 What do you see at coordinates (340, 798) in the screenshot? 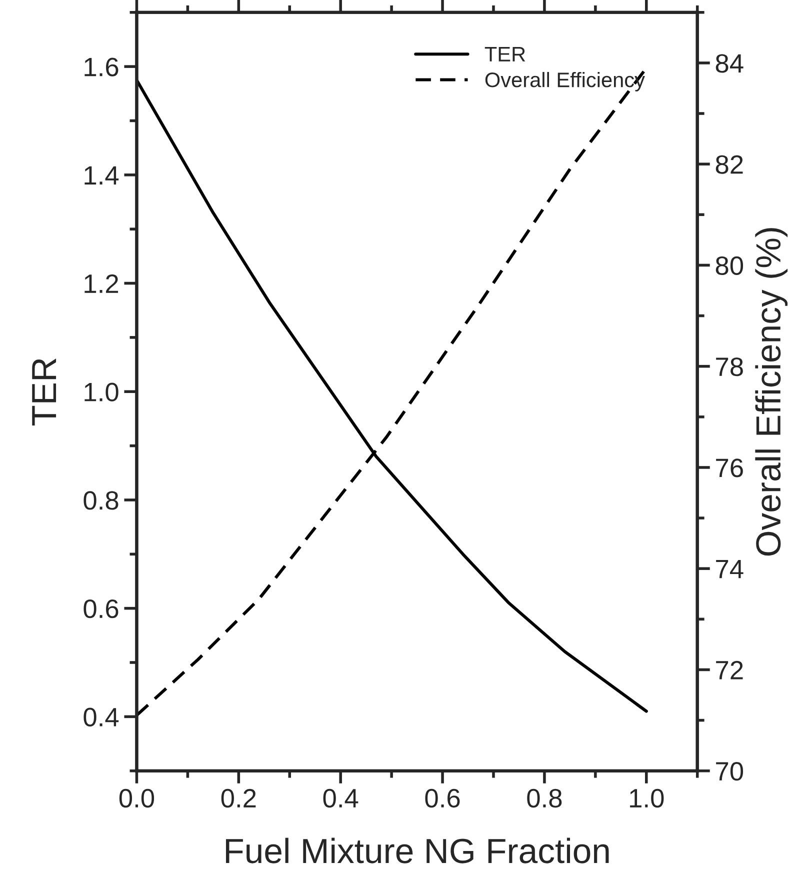
I see `x-tick-label: 0.4` at bounding box center [340, 798].